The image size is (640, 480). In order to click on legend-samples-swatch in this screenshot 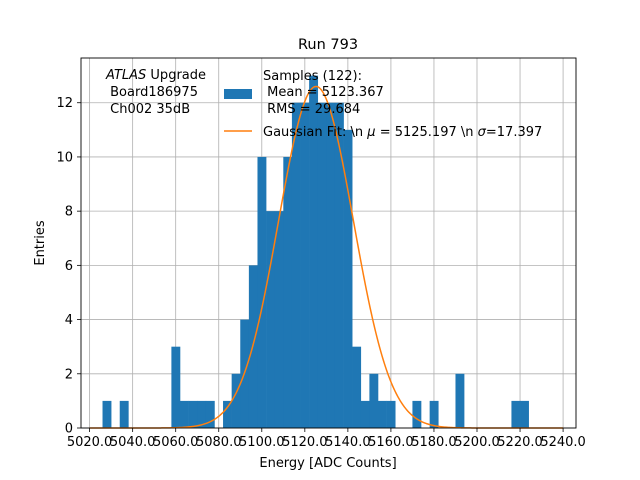, I will do `click(238, 94)`.